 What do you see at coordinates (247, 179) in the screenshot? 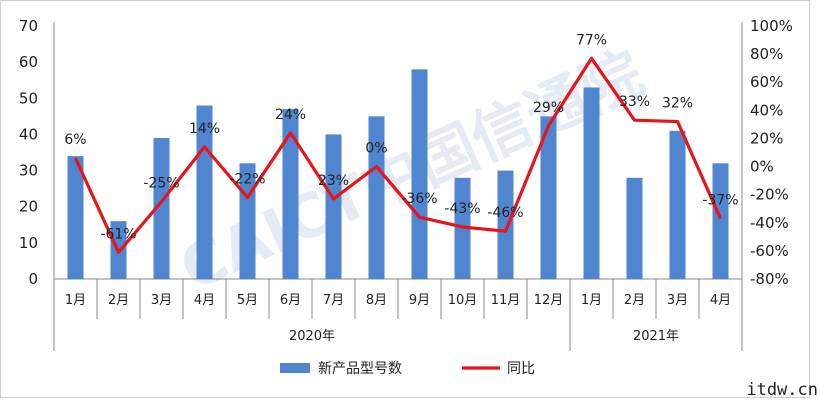
I see `line-data-label: -22%` at bounding box center [247, 179].